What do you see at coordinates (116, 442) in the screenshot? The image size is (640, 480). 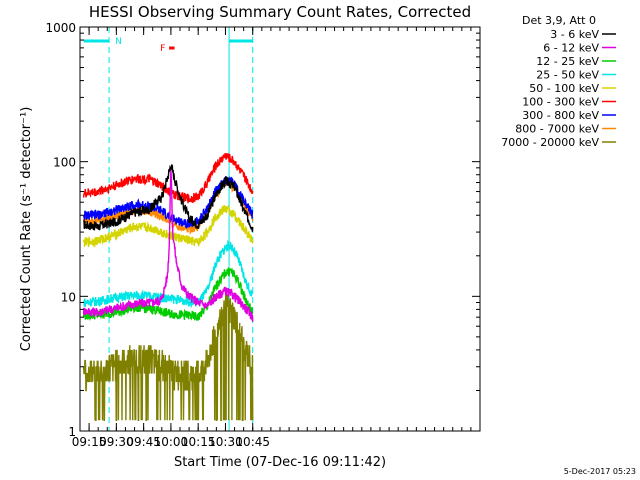 I see `x-tick-label: 09:30` at bounding box center [116, 442].